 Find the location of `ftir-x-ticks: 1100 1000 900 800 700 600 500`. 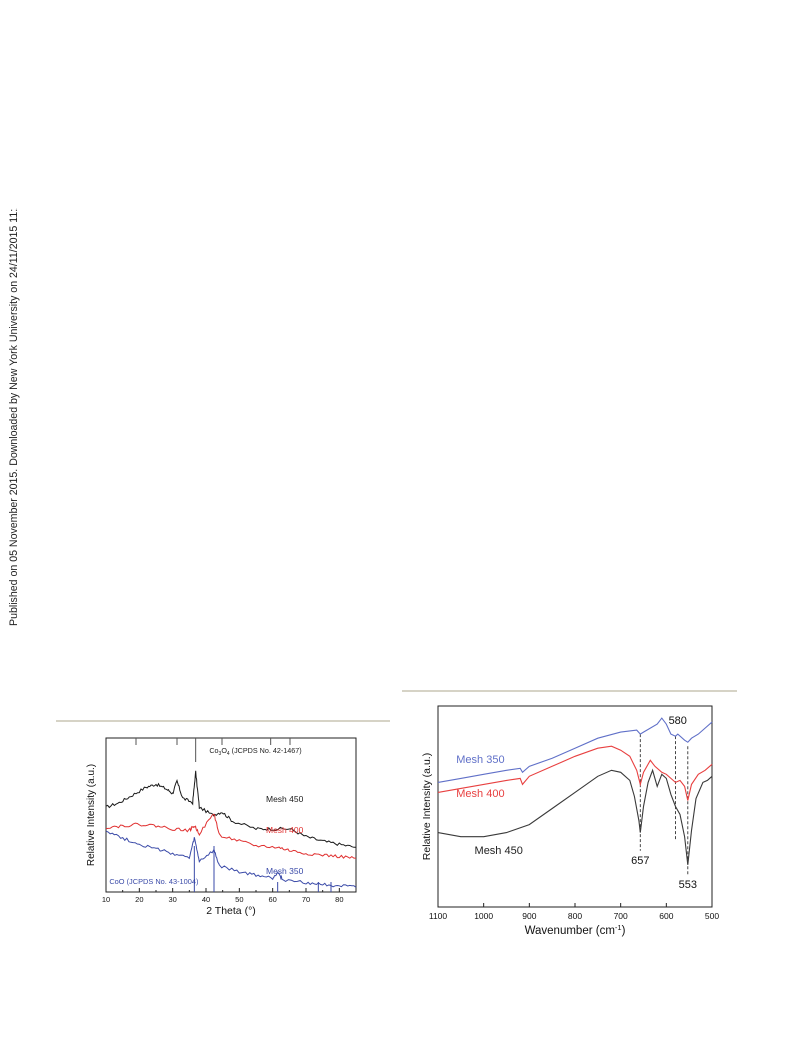

ftir-x-ticks: 1100 1000 900 800 700 600 500 is located at coordinates (574, 912).